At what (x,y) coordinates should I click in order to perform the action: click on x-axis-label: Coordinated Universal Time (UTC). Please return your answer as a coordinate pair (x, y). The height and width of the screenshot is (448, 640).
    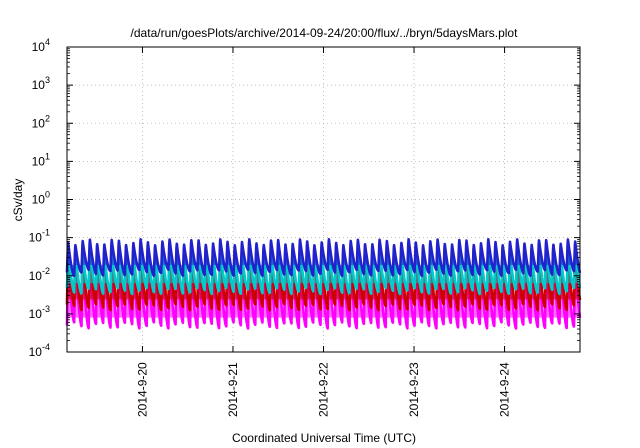
    Looking at the image, I should click on (324, 438).